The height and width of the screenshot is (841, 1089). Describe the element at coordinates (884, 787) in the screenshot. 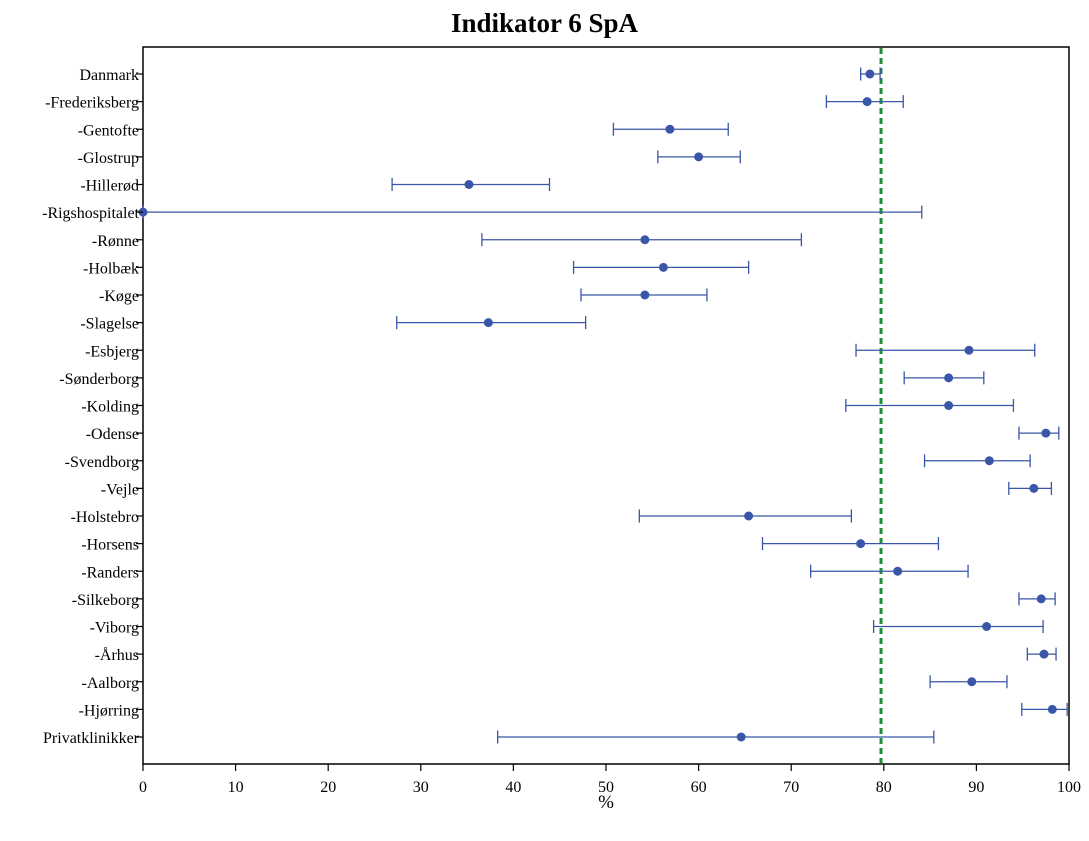

I see `x-tick-label: 80` at that location.